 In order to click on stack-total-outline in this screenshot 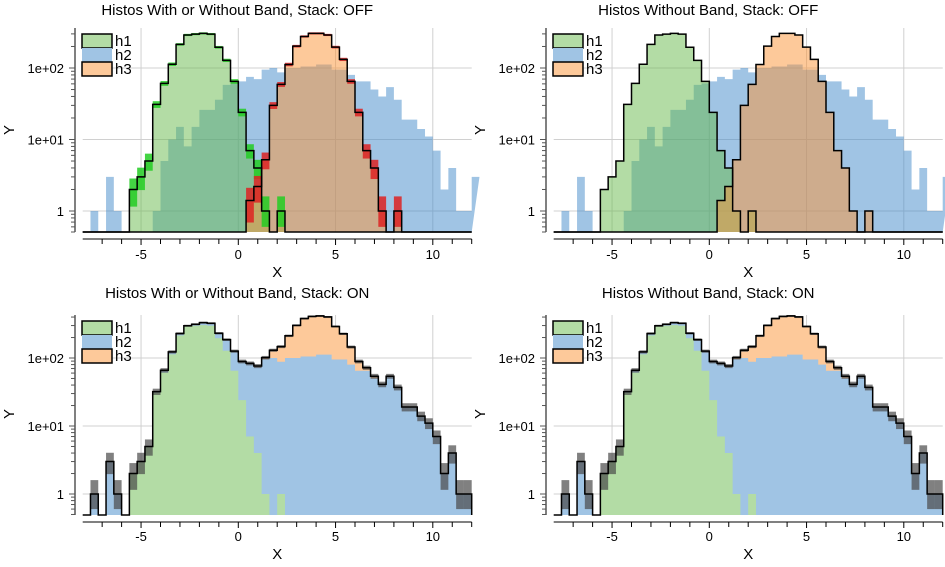, I will do `click(748, 415)`.